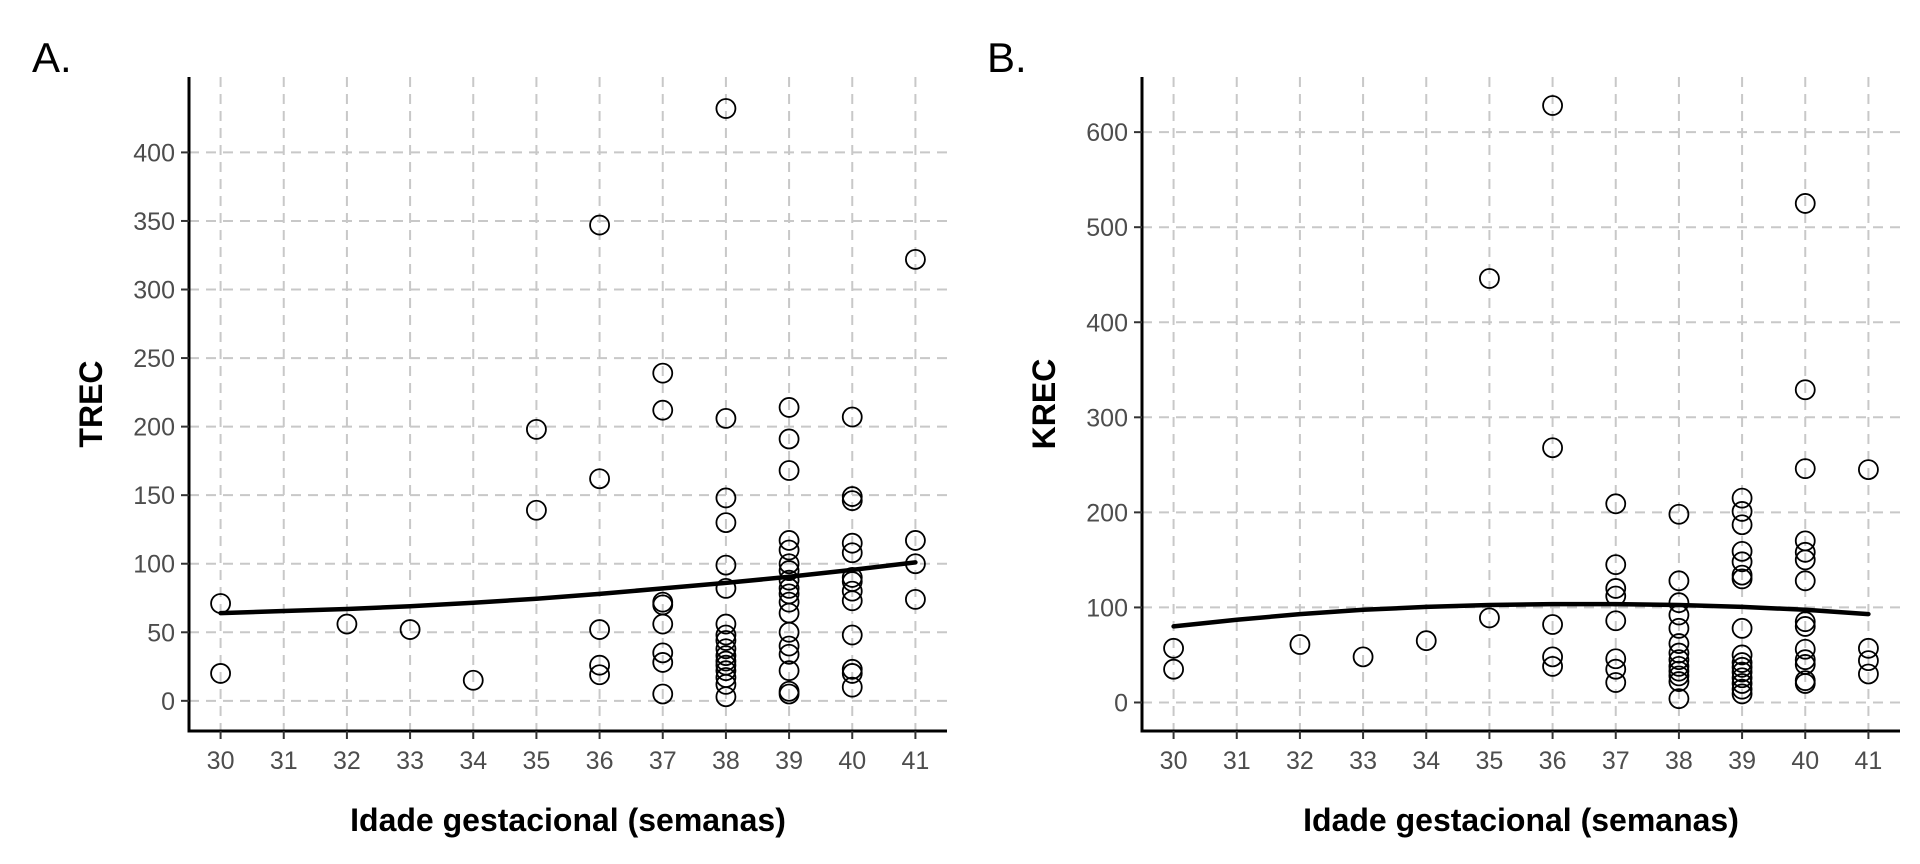 The image size is (1920, 864). I want to click on panel-b-x-tick-label: 33, so click(1363, 761).